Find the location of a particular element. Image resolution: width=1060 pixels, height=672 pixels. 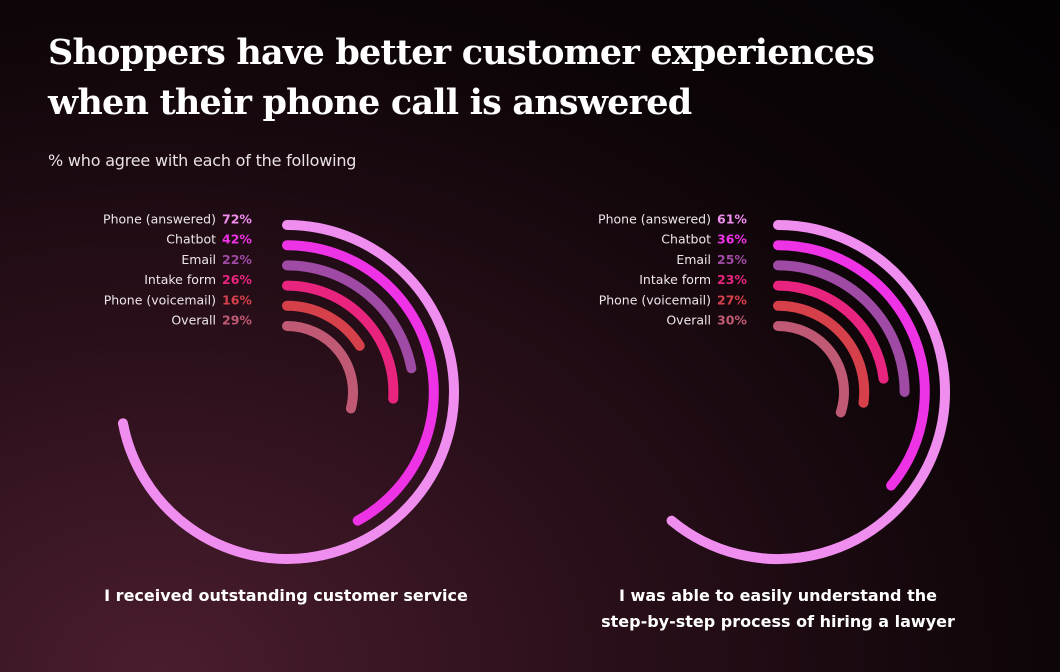

chart-1-value-label-2: 42% is located at coordinates (237, 239).